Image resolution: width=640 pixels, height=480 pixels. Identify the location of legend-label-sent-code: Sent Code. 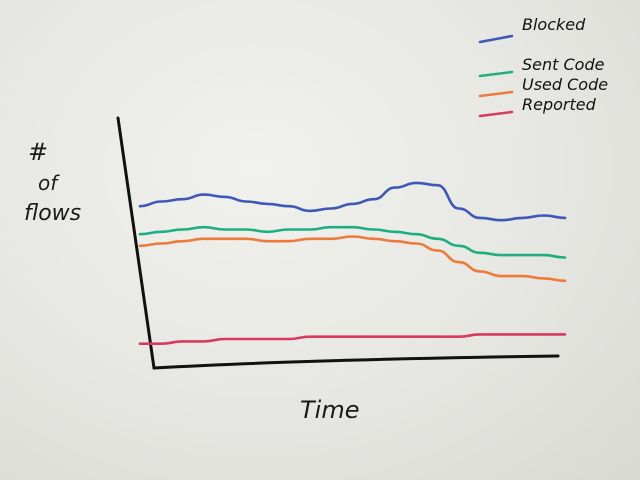
(563, 64).